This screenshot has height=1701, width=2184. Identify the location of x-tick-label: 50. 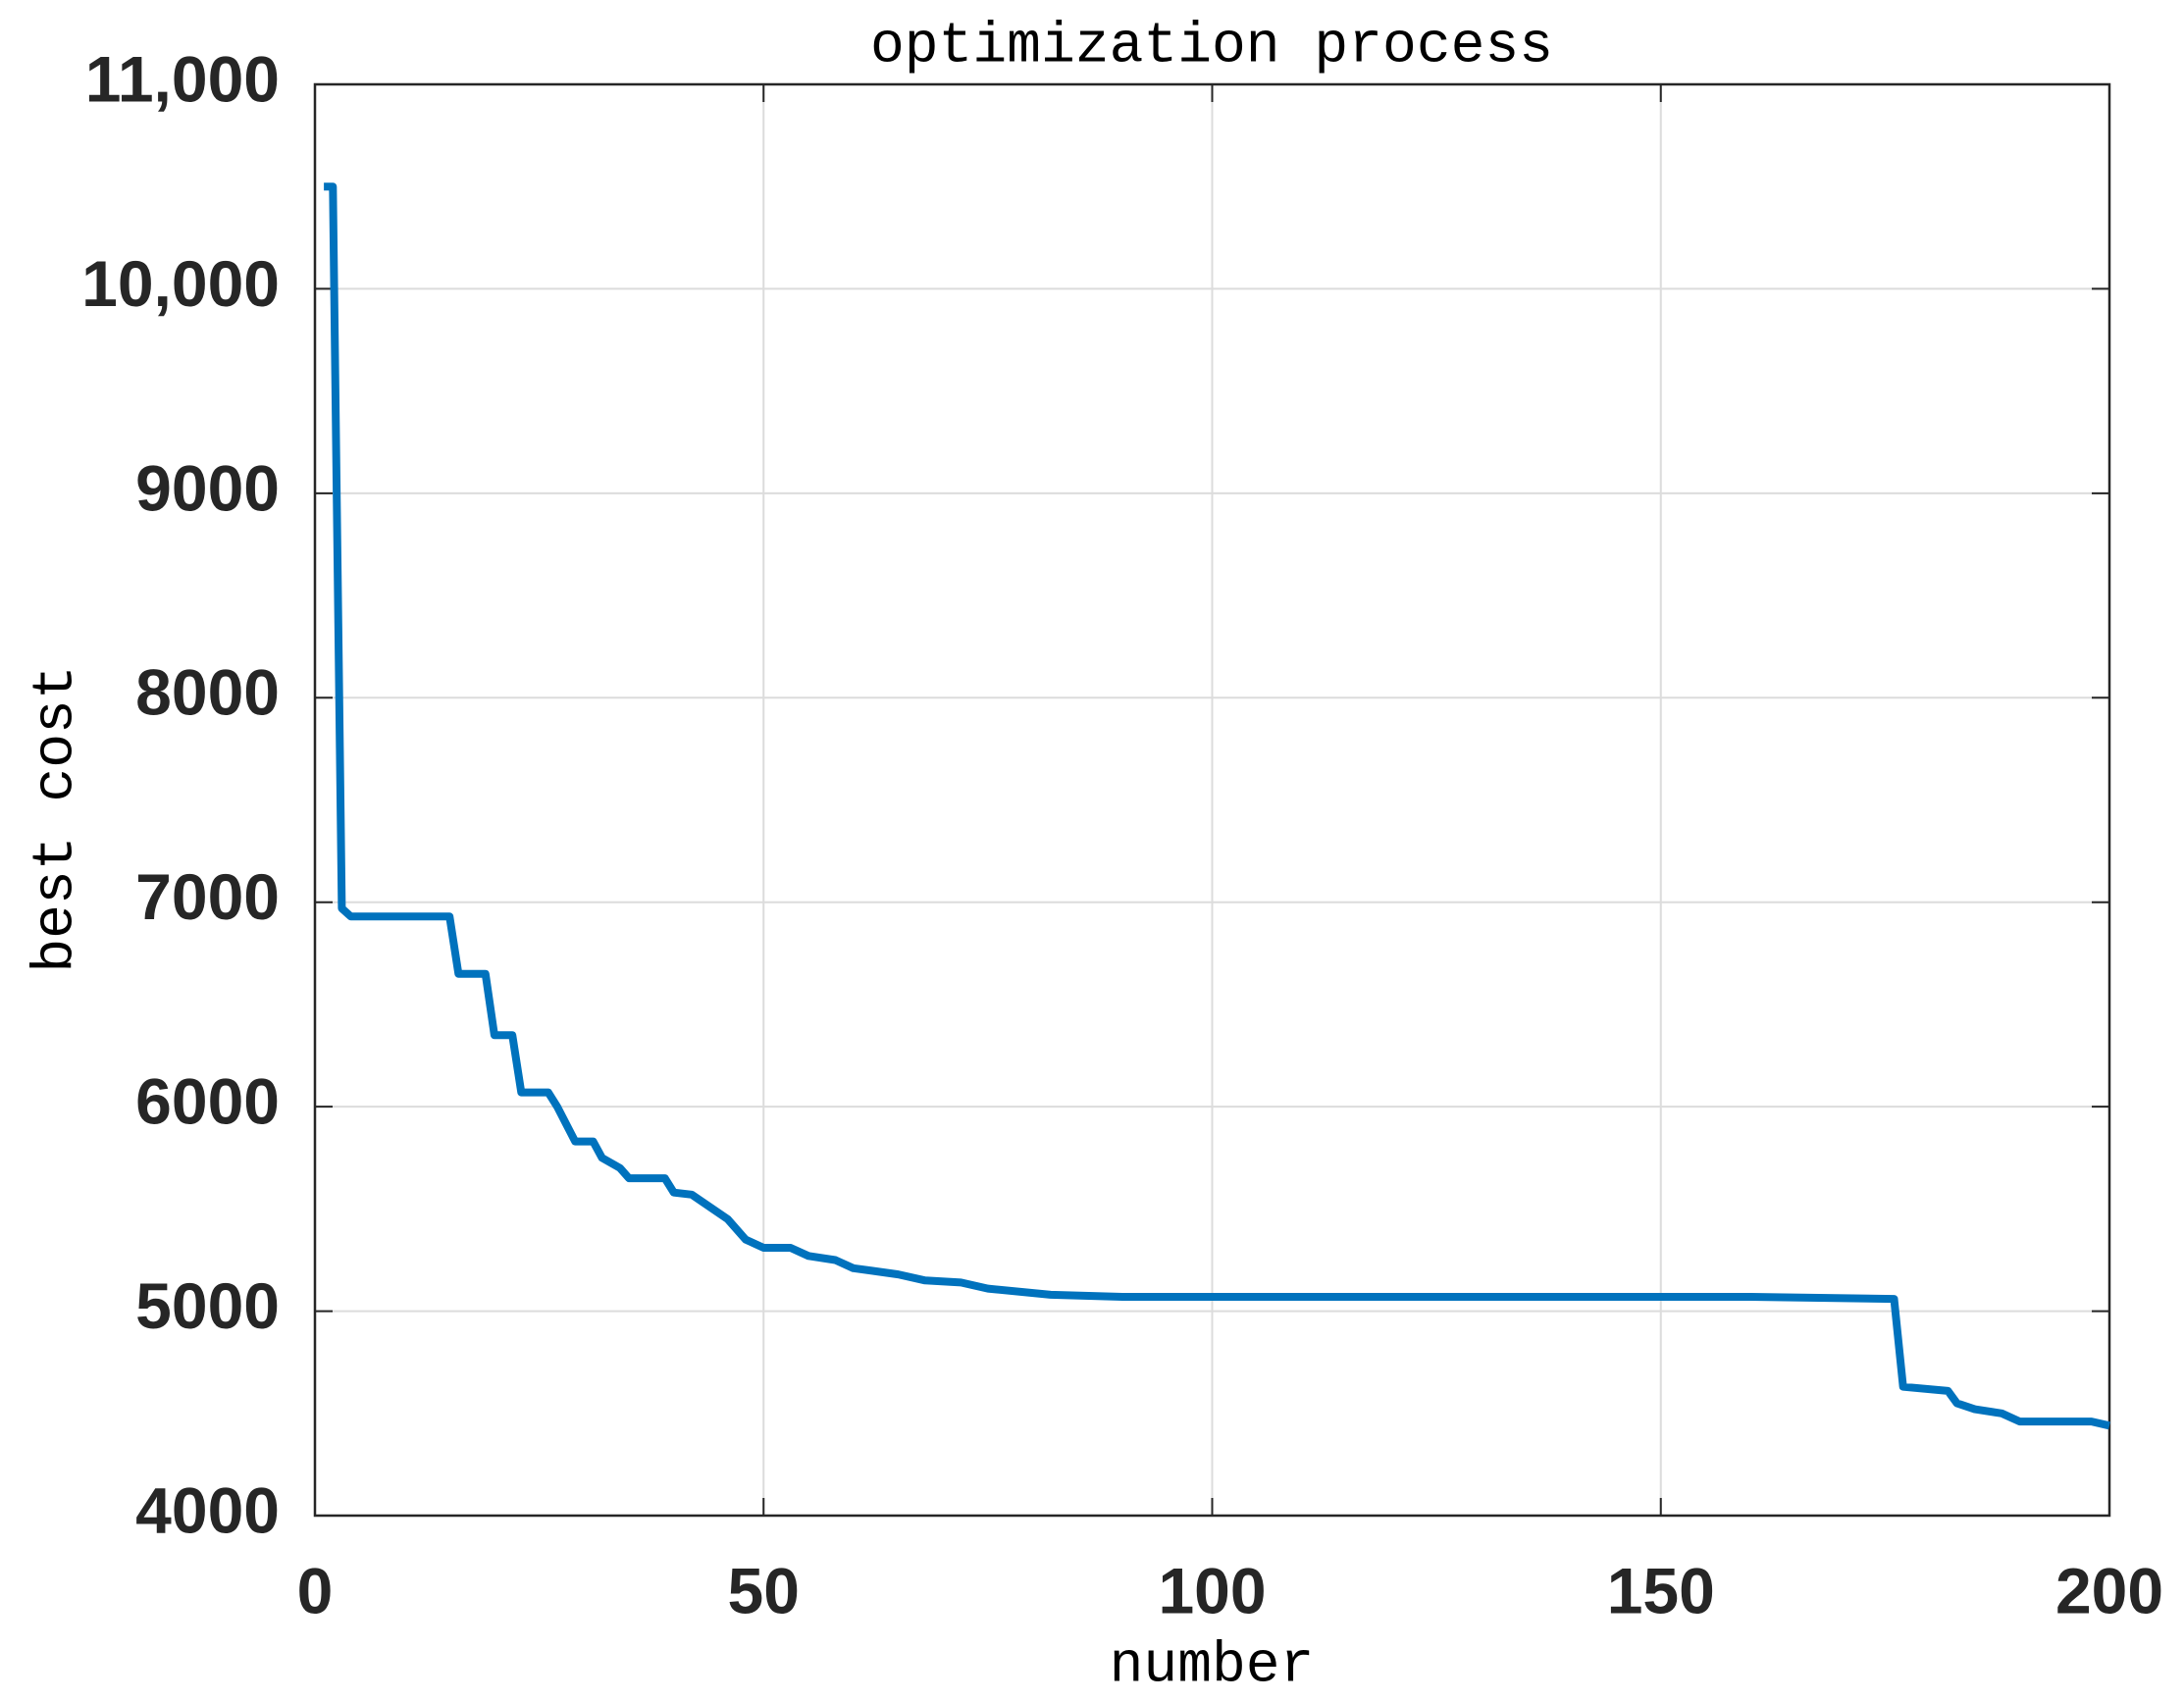
(764, 1590).